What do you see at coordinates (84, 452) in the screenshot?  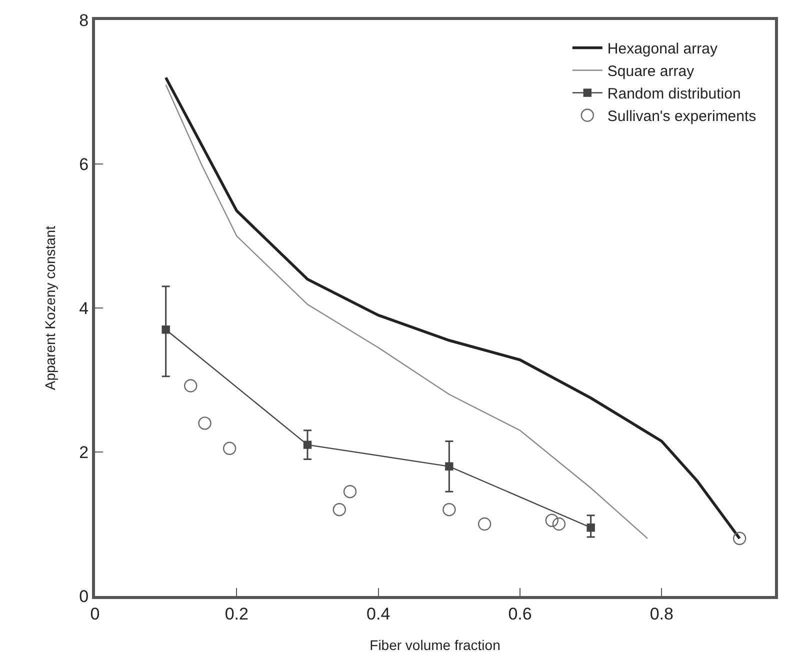 I see `y-tick-label: 2` at bounding box center [84, 452].